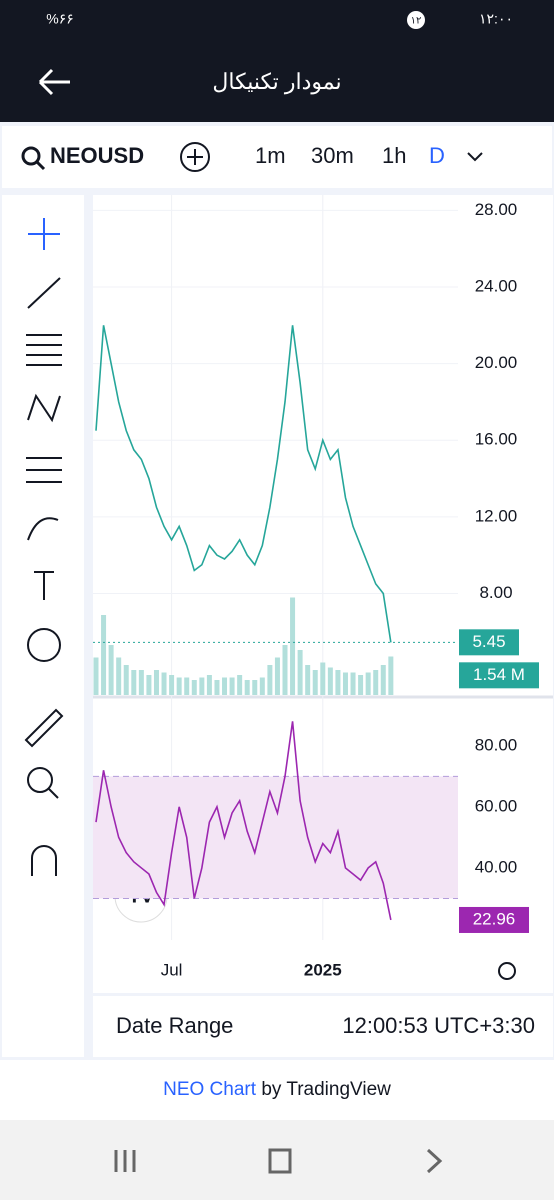 This screenshot has height=1200, width=554. What do you see at coordinates (507, 971) in the screenshot?
I see `settings` at bounding box center [507, 971].